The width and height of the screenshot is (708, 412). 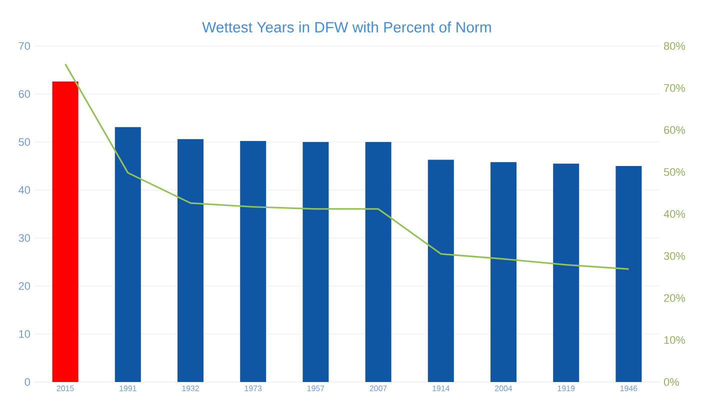 I want to click on y2-tick-label: 40%, so click(x=675, y=214).